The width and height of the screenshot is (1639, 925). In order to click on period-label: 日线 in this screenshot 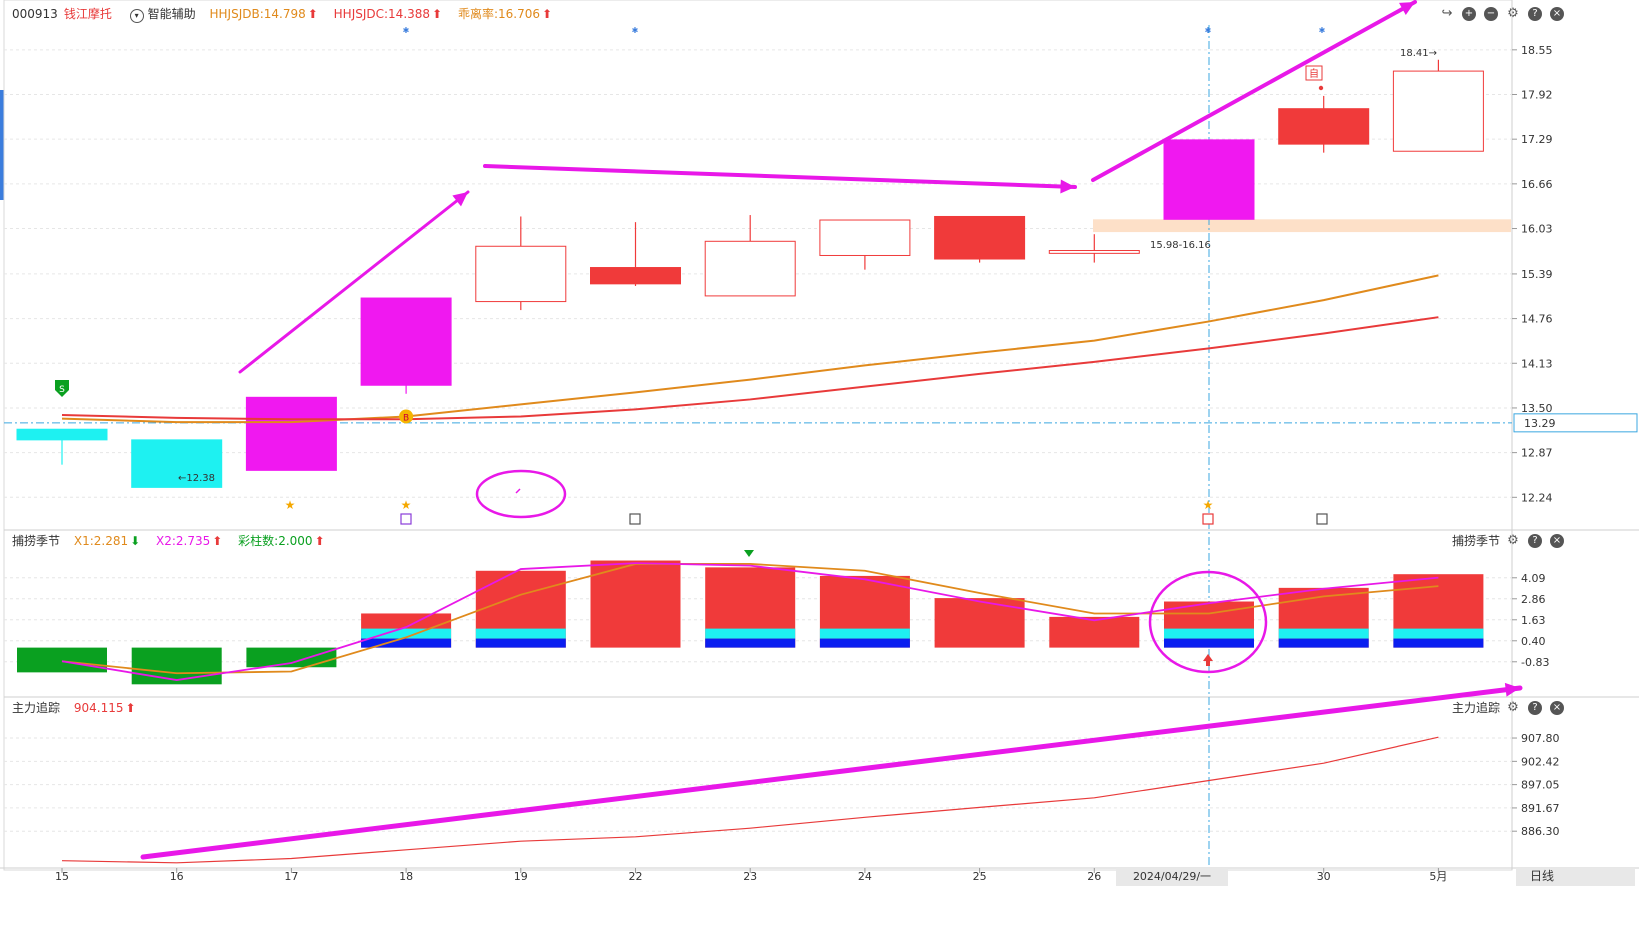, I will do `click(1542, 876)`.